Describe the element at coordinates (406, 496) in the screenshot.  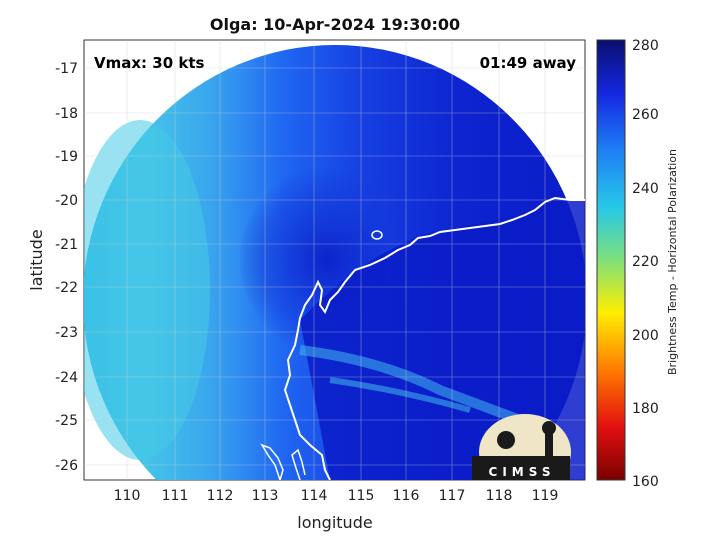
I see `x-tick: 116` at that location.